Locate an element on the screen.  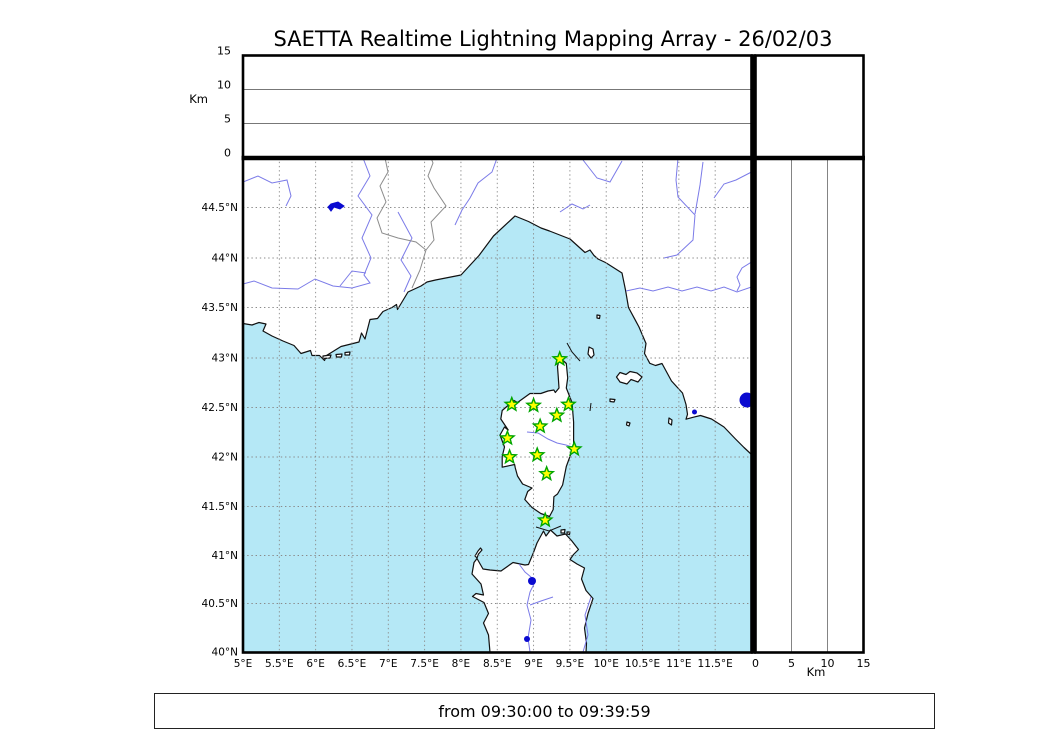
lon-tick-label: 8°E is located at coordinates (461, 664).